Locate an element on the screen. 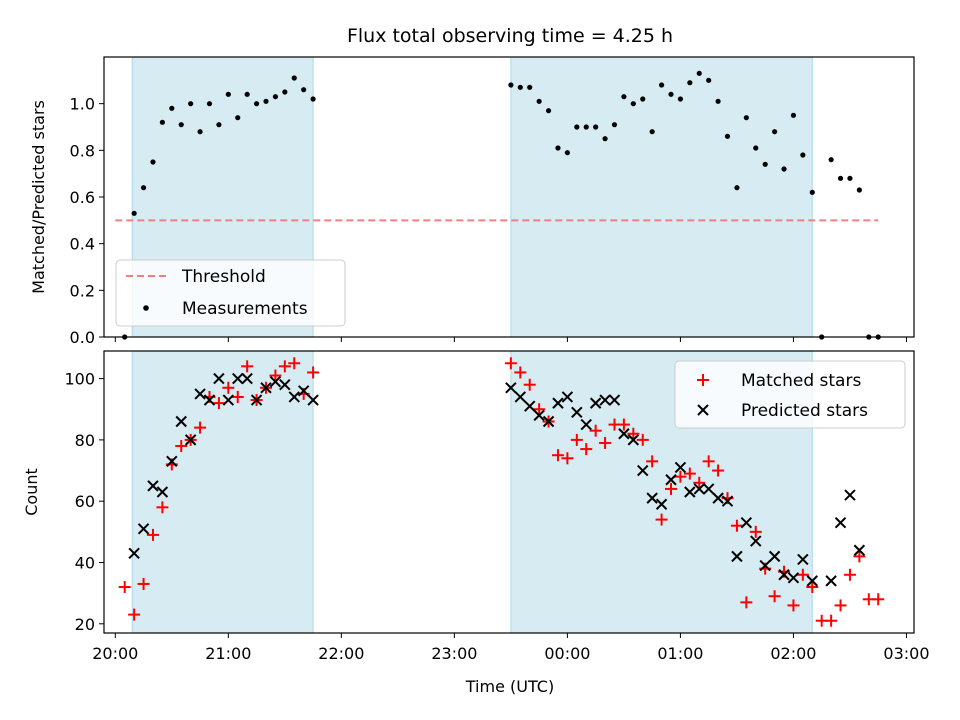 Image resolution: width=960 pixels, height=720 pixels. predicted-legend-label: Predicted stars is located at coordinates (804, 411).